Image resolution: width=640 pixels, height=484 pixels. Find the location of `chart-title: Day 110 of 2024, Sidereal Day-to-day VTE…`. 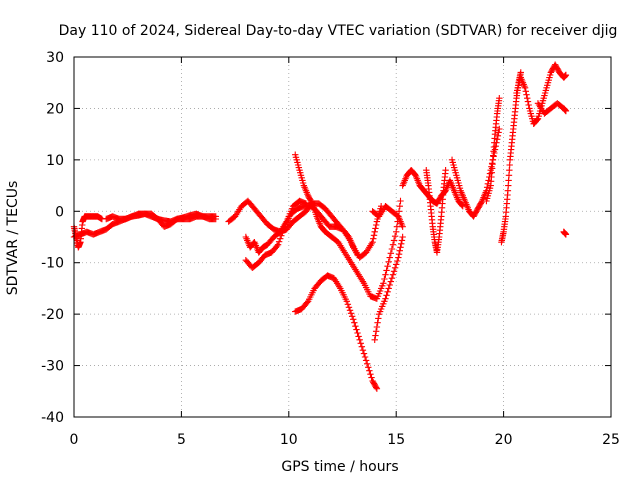

chart-title: Day 110 of 2024, Sidereal Day-to-day VTE… is located at coordinates (338, 31).